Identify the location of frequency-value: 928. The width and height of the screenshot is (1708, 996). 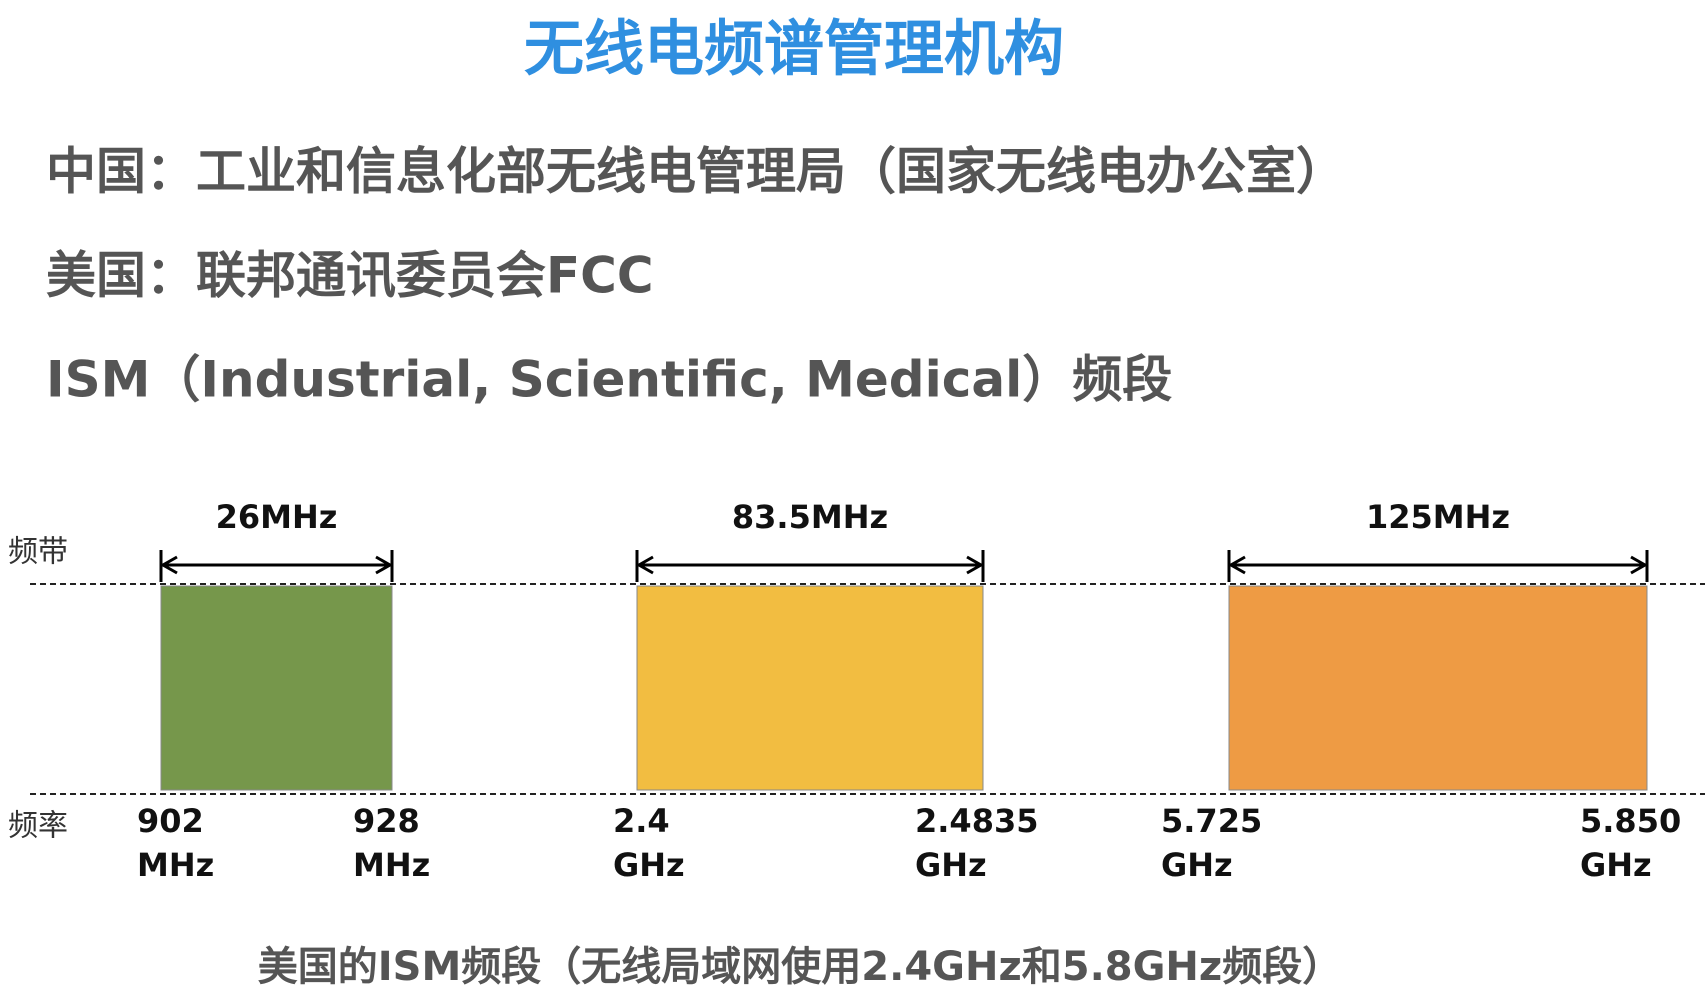
(386, 821).